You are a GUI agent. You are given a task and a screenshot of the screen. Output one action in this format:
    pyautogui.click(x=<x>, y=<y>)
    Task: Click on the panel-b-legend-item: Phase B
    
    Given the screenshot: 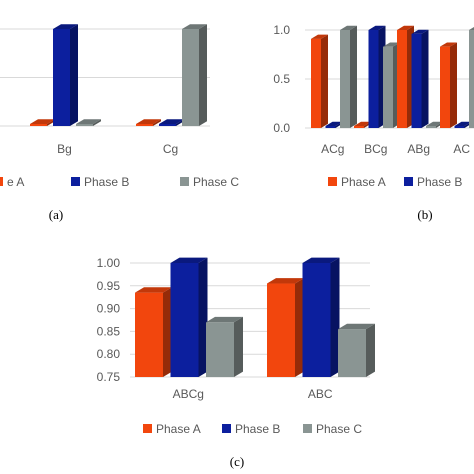 What is the action you would take?
    pyautogui.click(x=433, y=182)
    